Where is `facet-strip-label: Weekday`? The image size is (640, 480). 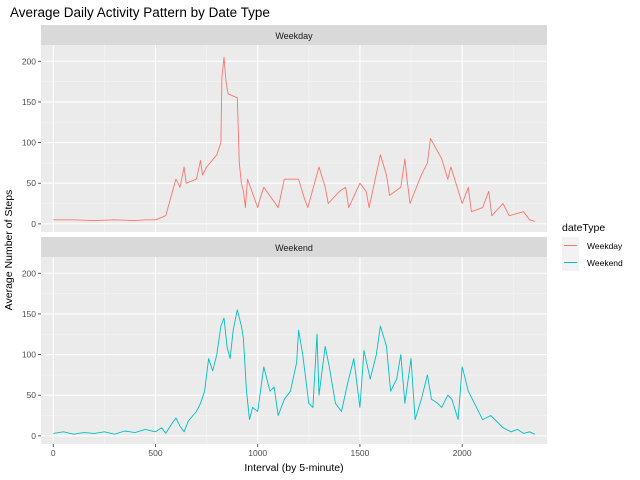
facet-strip-label: Weekday is located at coordinates (294, 36).